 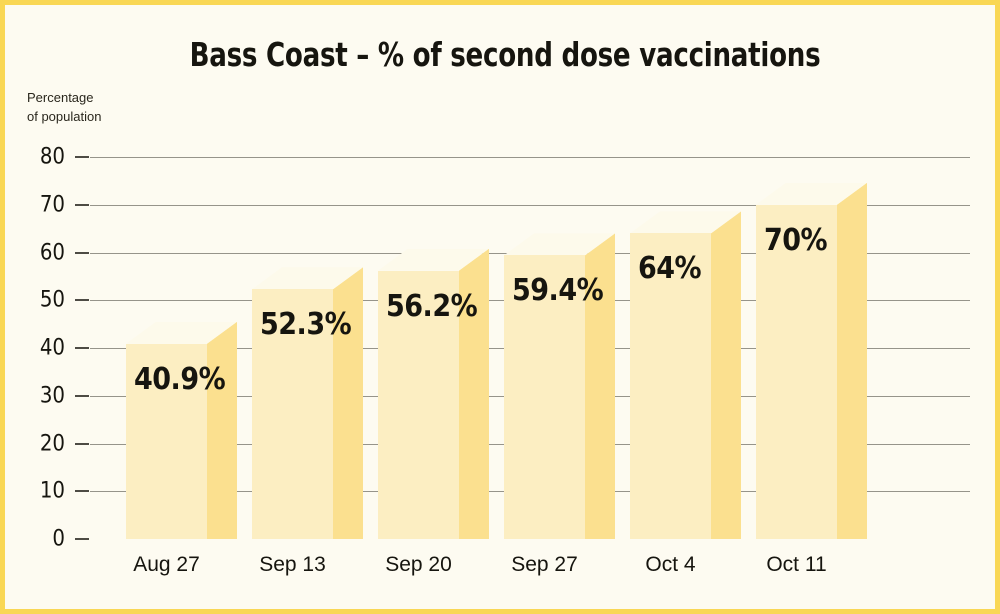 What do you see at coordinates (52, 348) in the screenshot?
I see `y-axis-tick-label: 40` at bounding box center [52, 348].